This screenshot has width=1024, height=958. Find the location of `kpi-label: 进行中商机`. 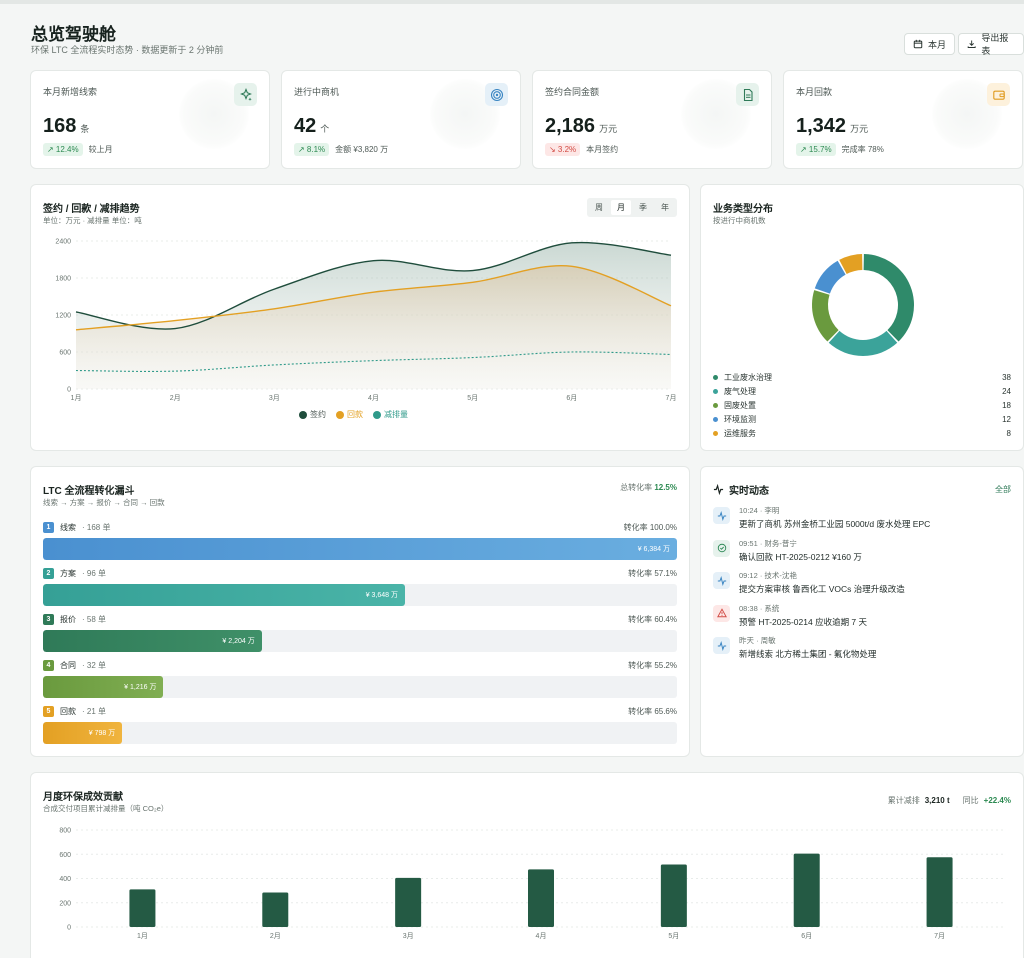

kpi-label: 进行中商机 is located at coordinates (317, 92).